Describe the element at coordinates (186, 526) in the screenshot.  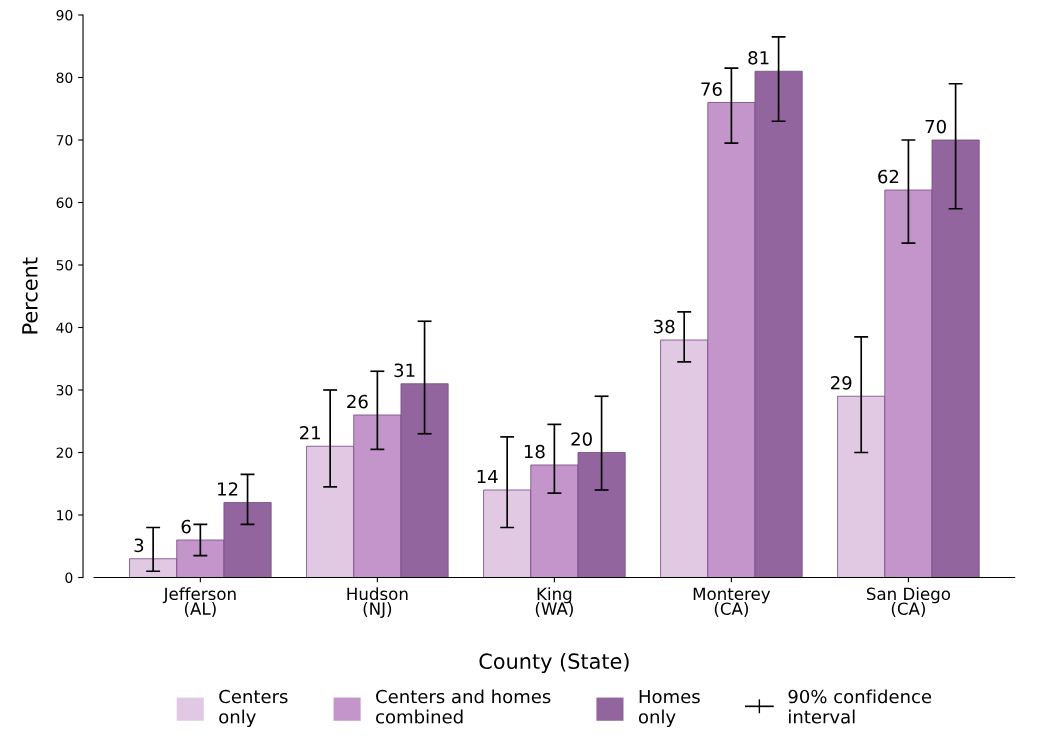
I see `data-label: 6` at that location.